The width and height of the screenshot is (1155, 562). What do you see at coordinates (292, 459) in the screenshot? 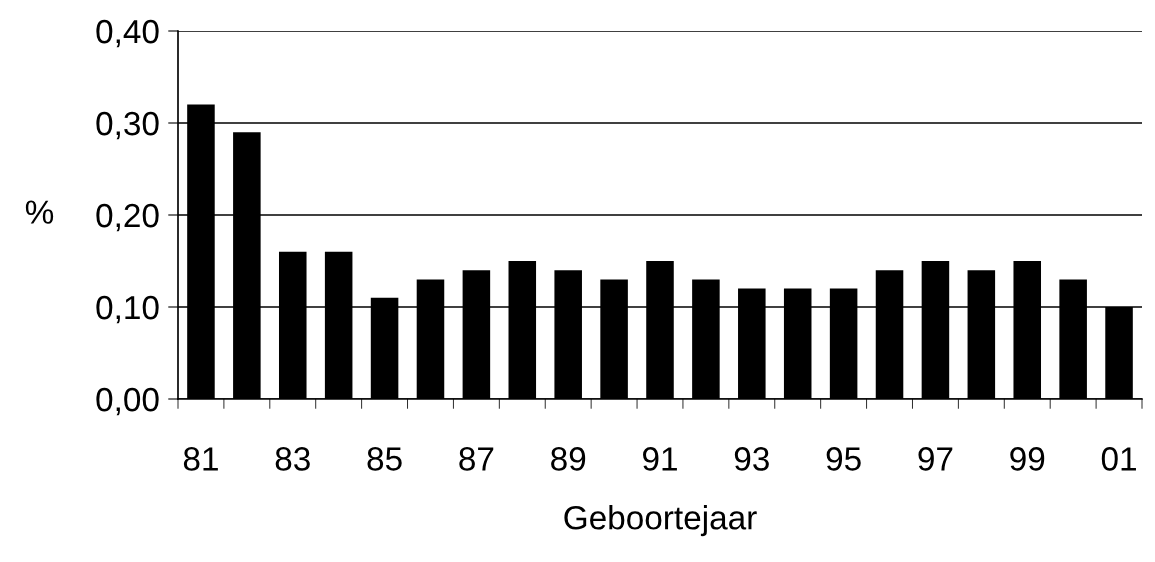
I see `x-tick-label: 83` at bounding box center [292, 459].